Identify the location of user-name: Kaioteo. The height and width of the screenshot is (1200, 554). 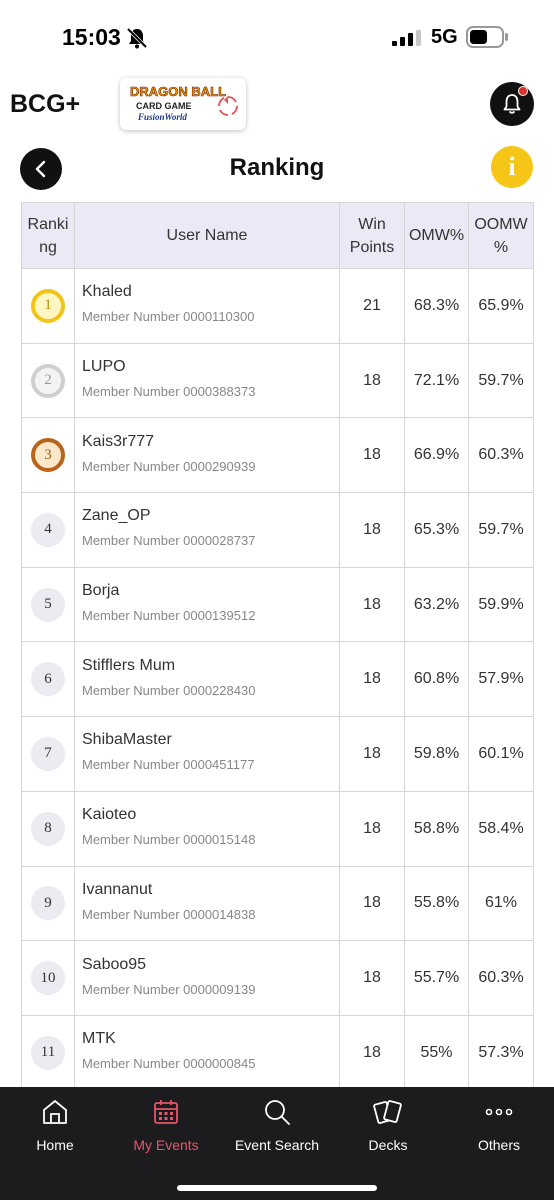
(109, 815).